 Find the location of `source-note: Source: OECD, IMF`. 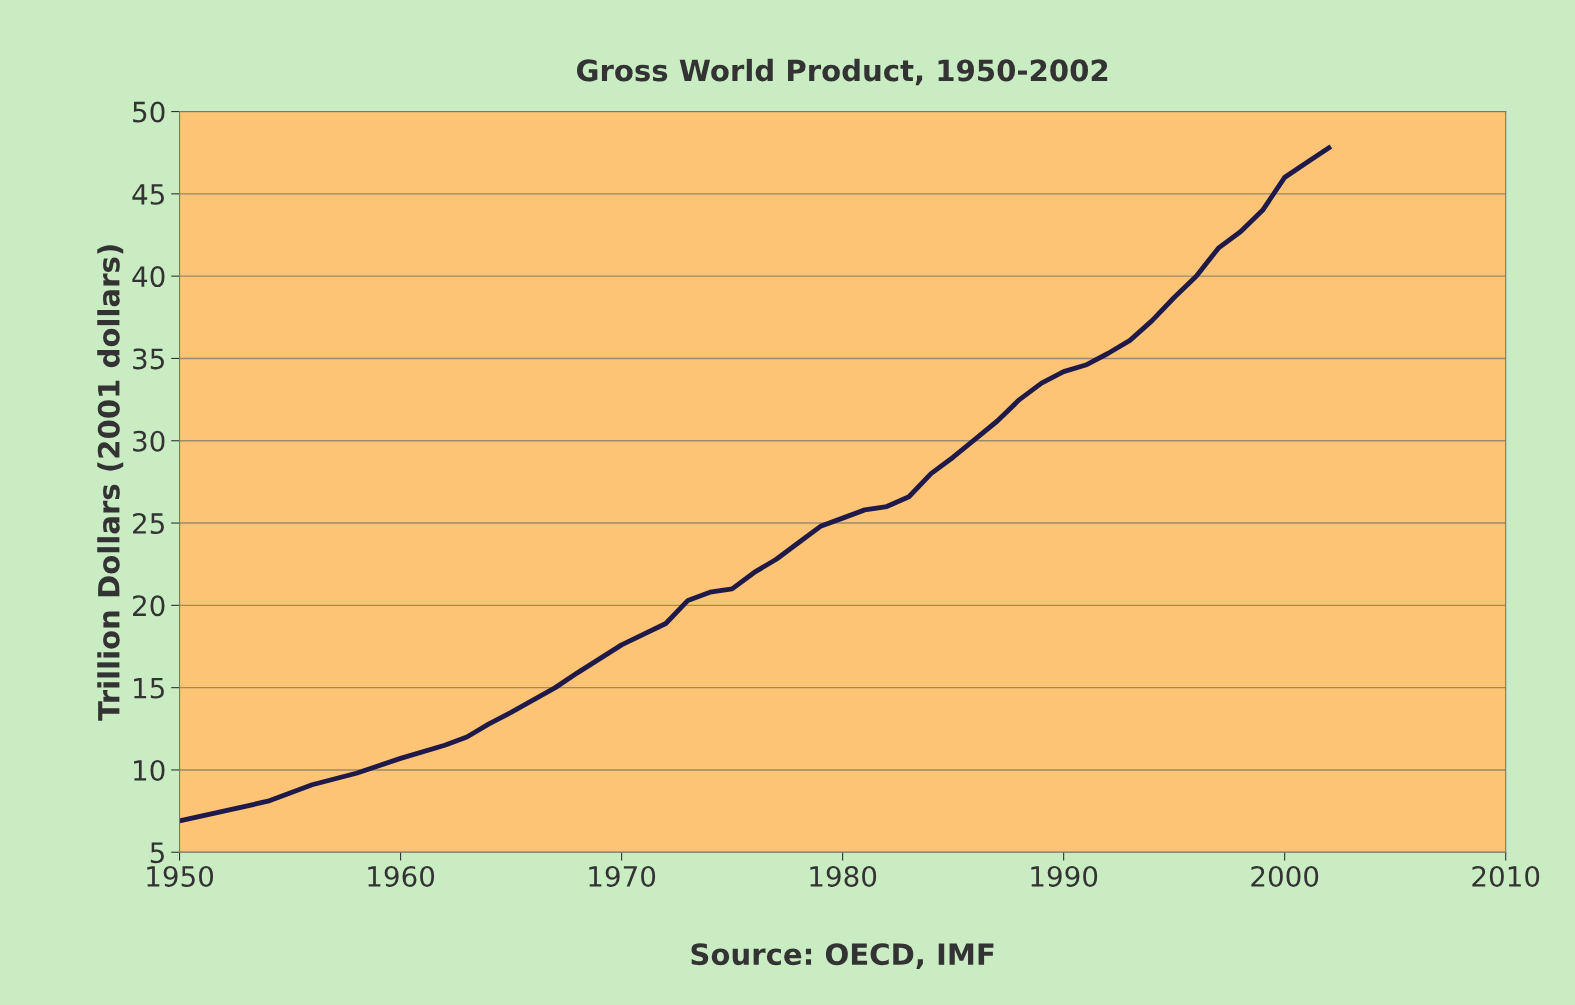

source-note: Source: OECD, IMF is located at coordinates (842, 956).